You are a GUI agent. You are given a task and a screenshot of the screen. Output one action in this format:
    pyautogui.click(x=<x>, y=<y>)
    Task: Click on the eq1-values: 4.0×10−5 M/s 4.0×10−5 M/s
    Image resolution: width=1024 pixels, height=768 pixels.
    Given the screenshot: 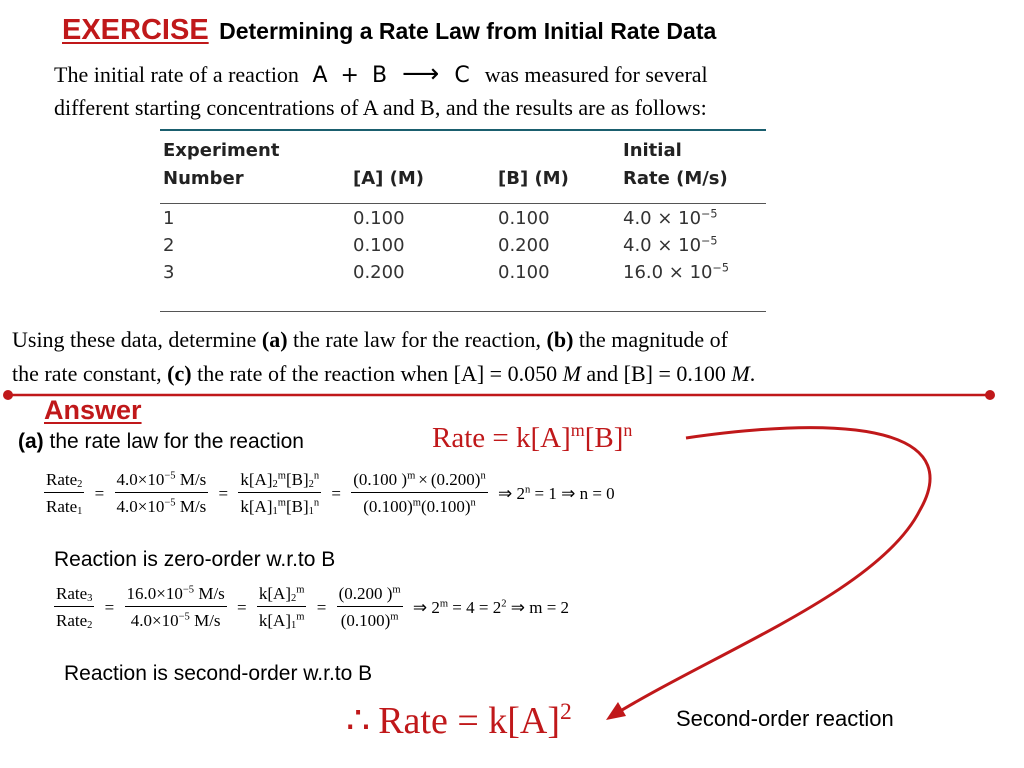 What is the action you would take?
    pyautogui.click(x=161, y=493)
    